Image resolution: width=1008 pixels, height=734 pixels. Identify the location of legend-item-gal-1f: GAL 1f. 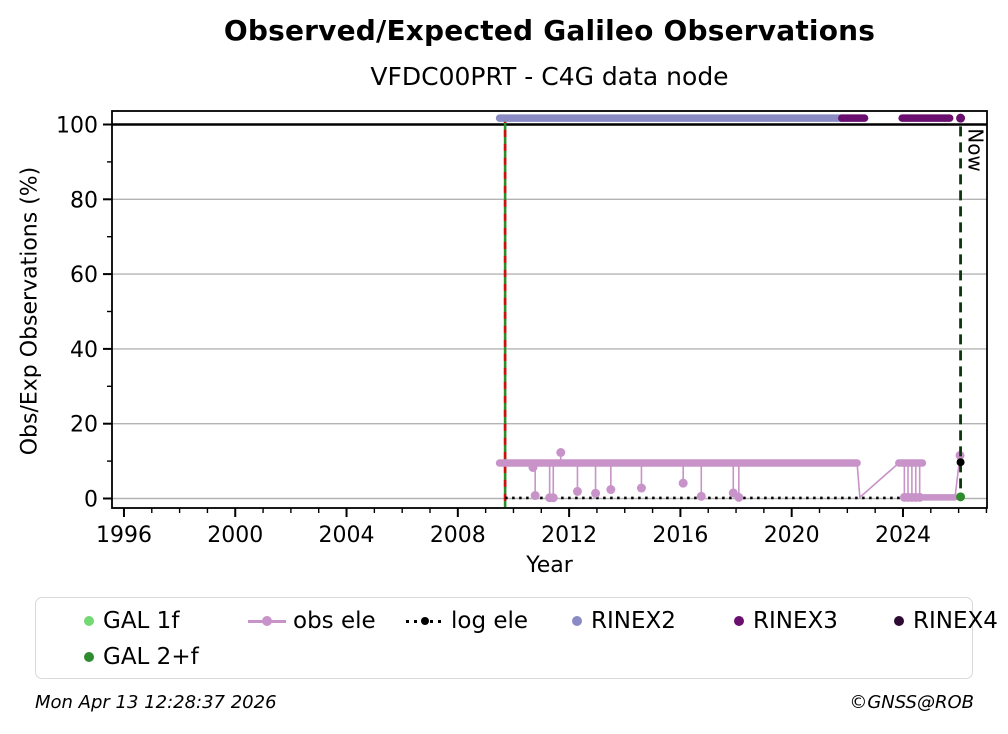
(131, 621).